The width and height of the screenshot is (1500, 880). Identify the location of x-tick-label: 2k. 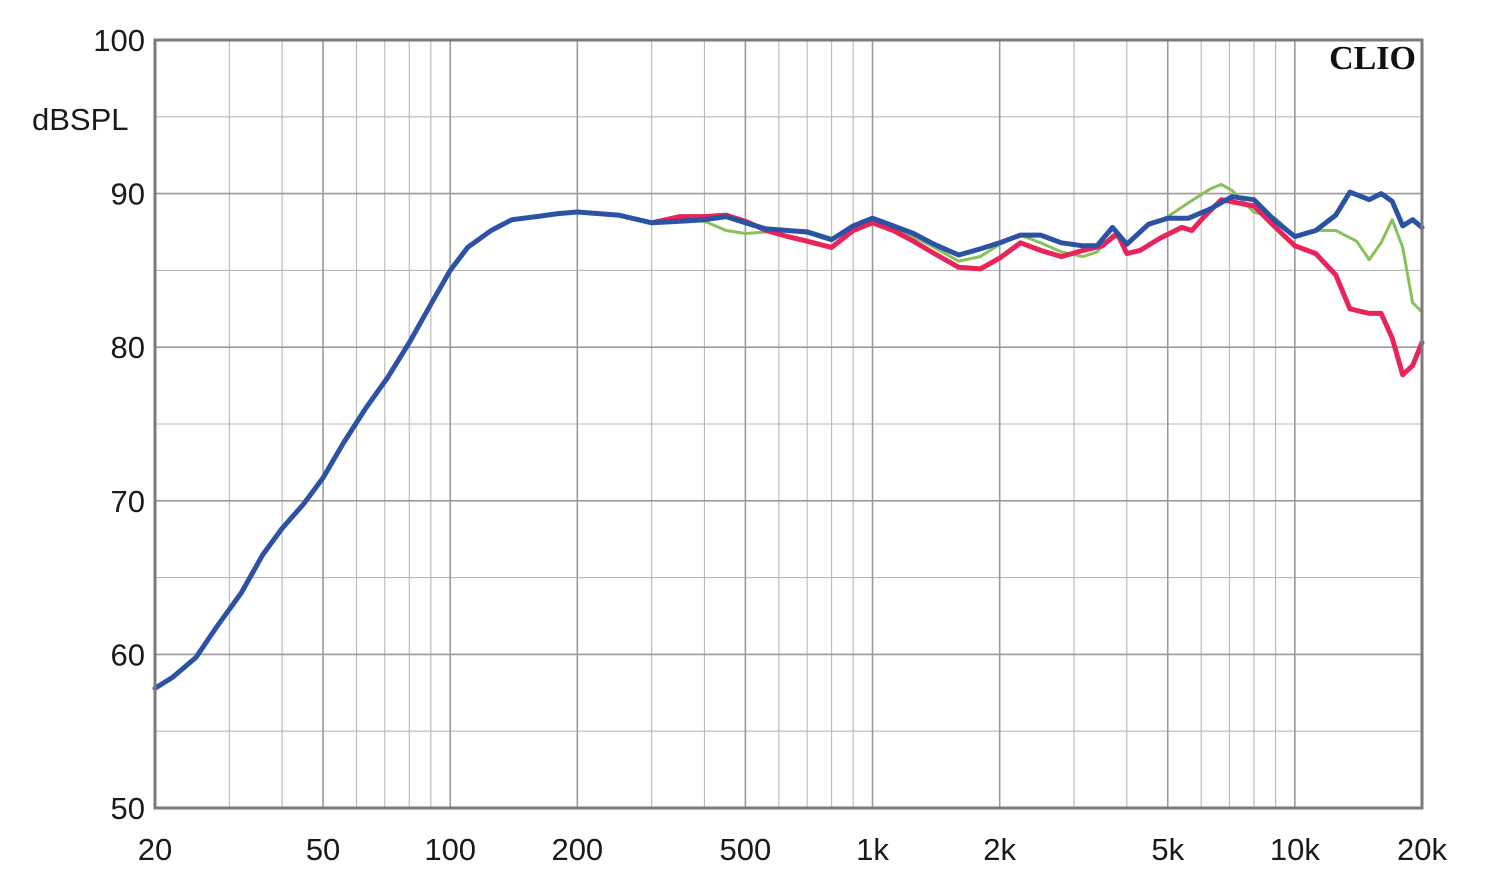
(999, 849).